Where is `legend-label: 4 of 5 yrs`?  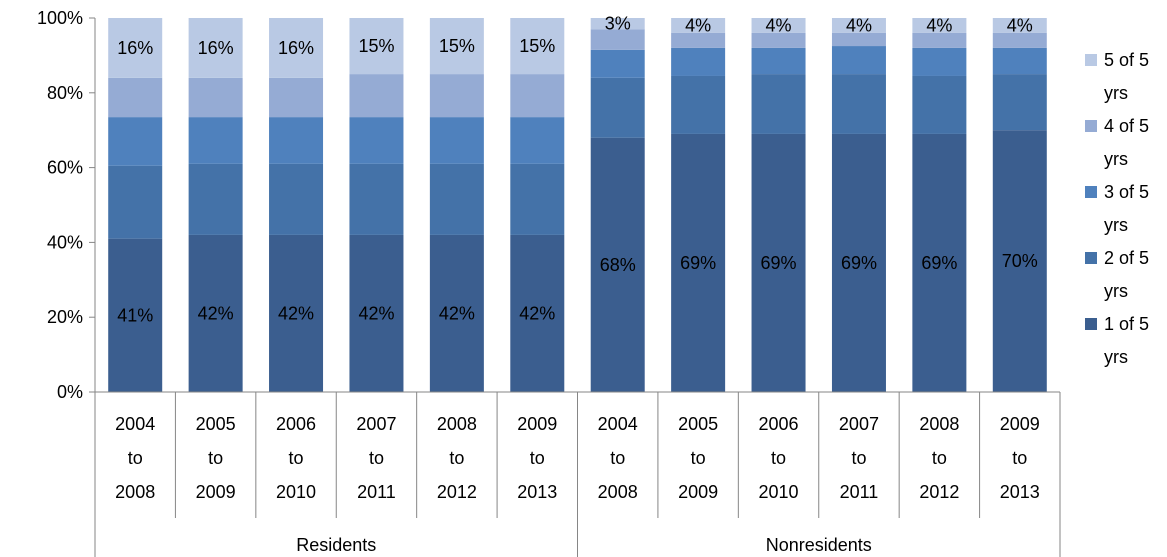 legend-label: 4 of 5 yrs is located at coordinates (1126, 142).